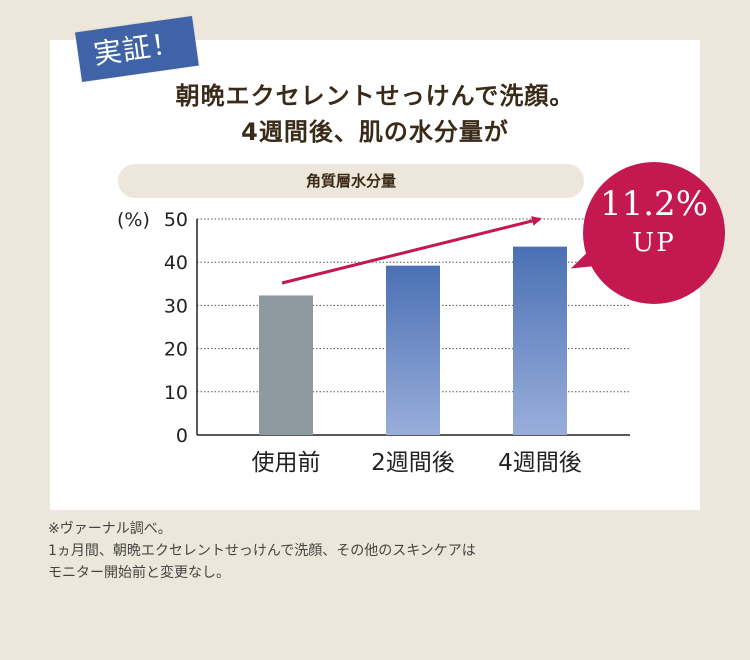 This screenshot has height=660, width=750. Describe the element at coordinates (176, 350) in the screenshot. I see `y-tick-label: 20` at that location.